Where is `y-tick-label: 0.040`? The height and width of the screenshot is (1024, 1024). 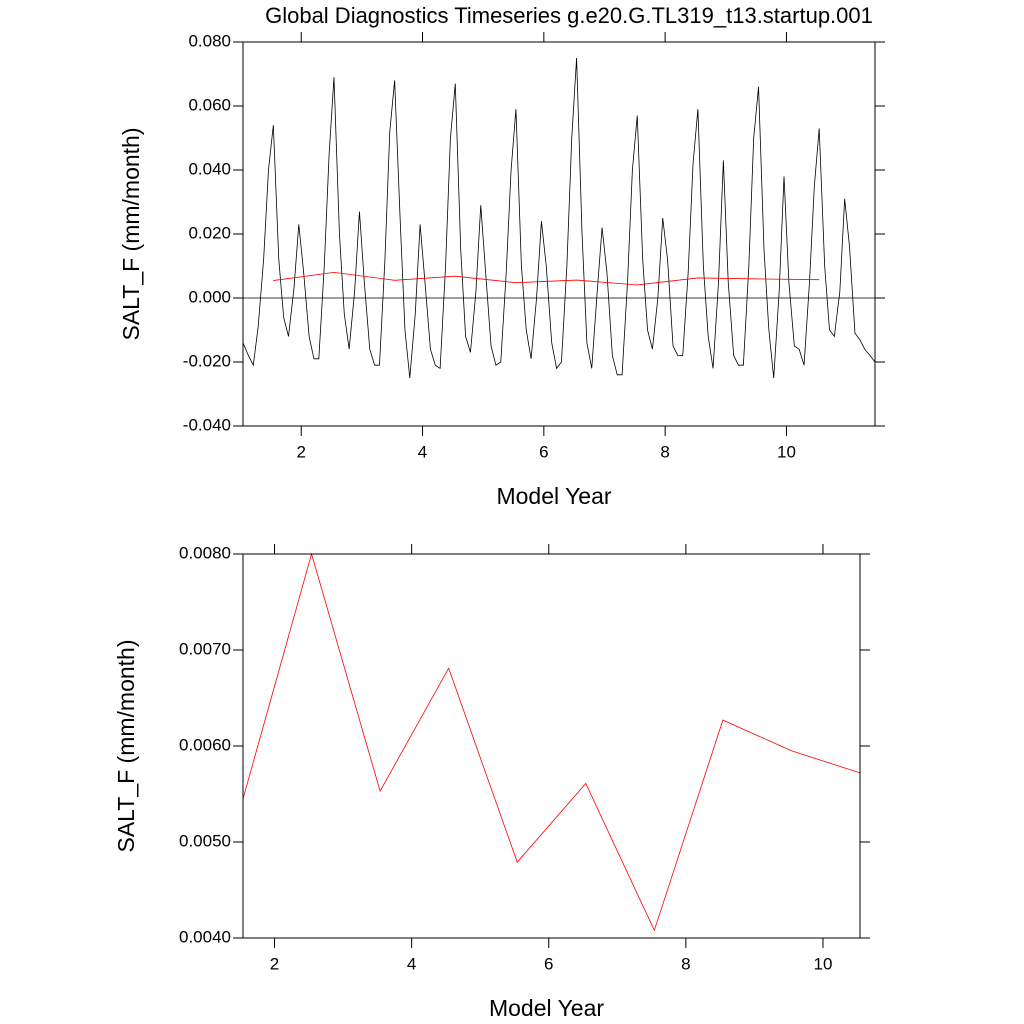 y-tick-label: 0.040 is located at coordinates (209, 168).